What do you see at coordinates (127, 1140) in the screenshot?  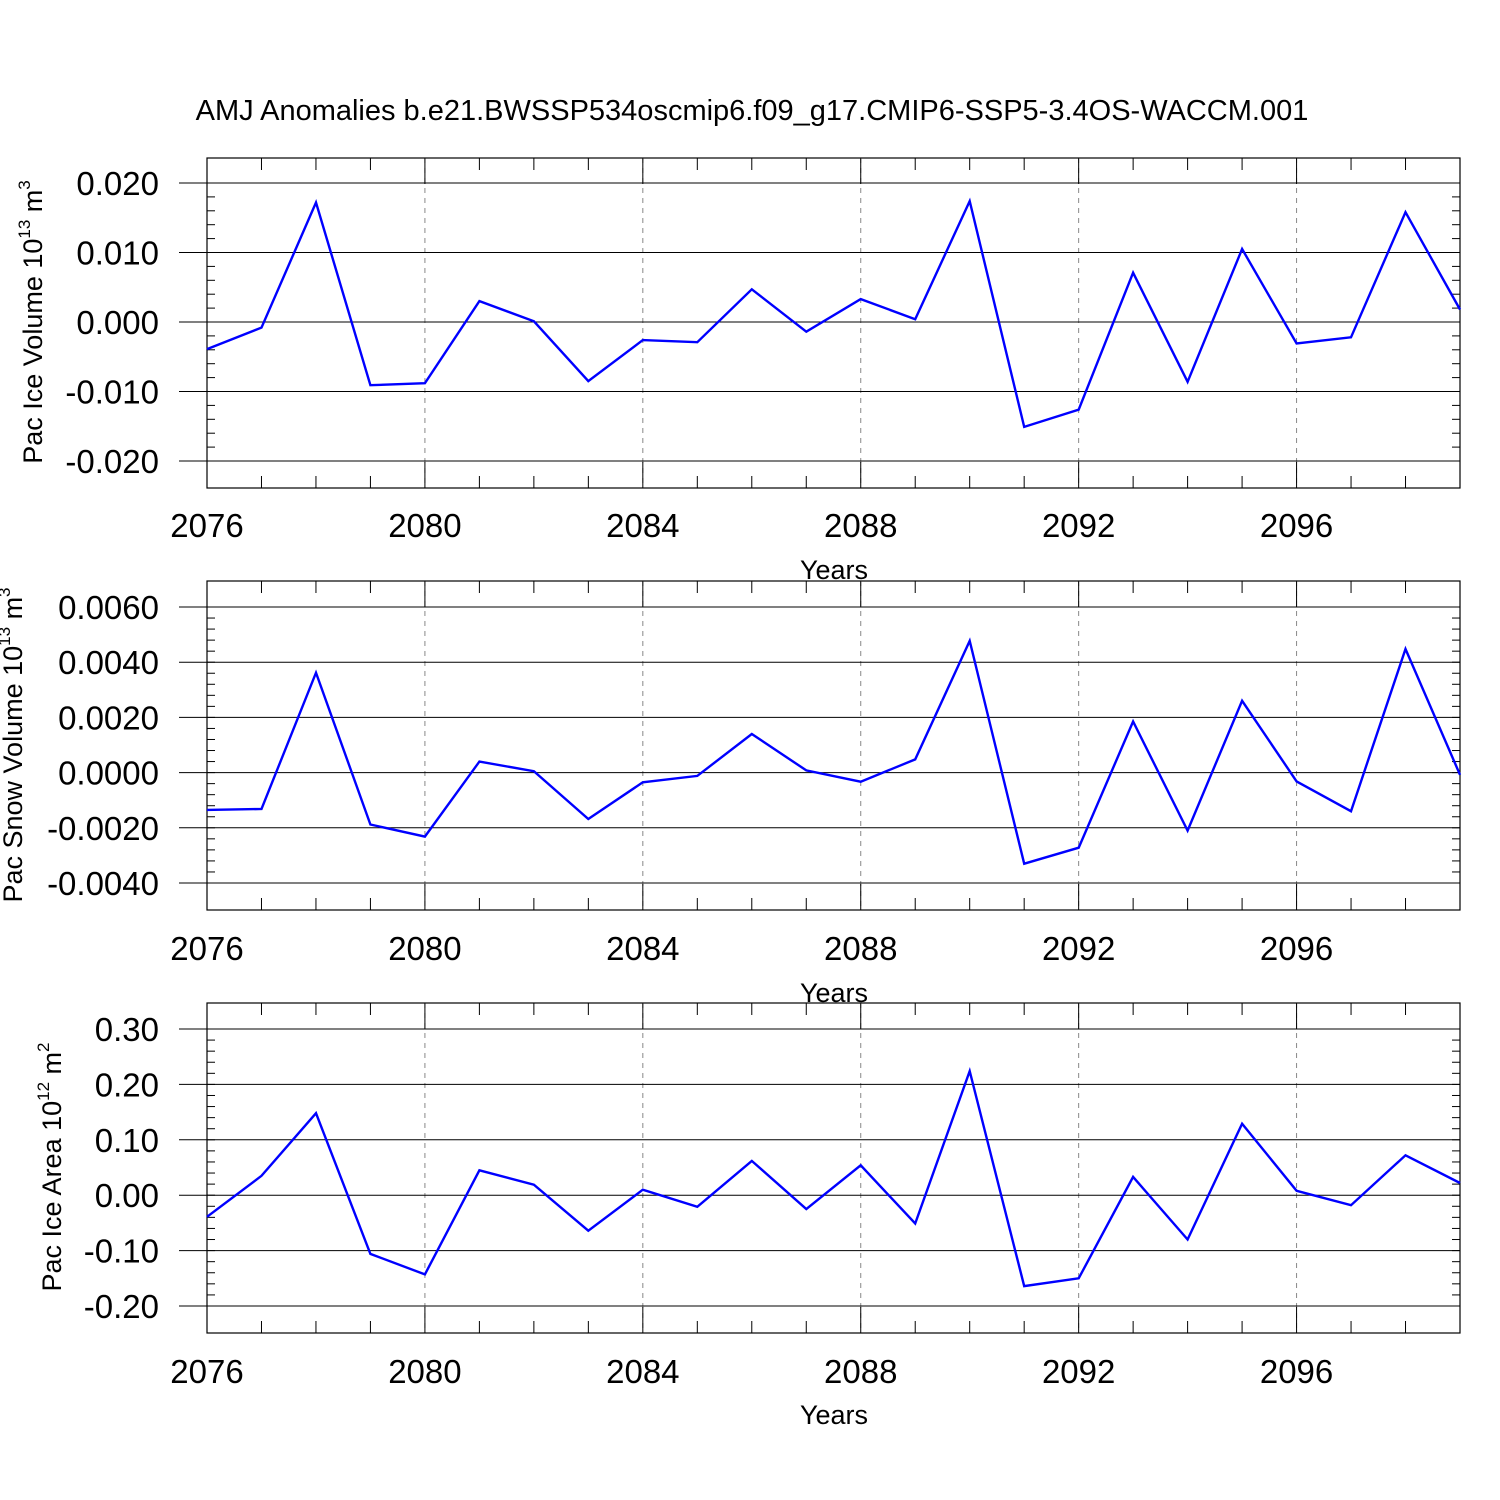 I see `y-tick-label: 0.10` at bounding box center [127, 1140].